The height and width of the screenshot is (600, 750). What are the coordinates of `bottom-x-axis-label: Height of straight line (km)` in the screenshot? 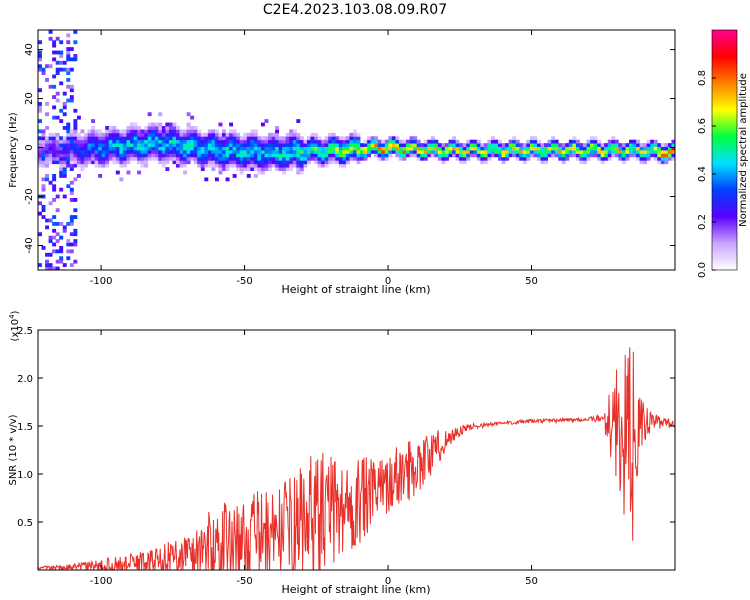 It's located at (355, 589).